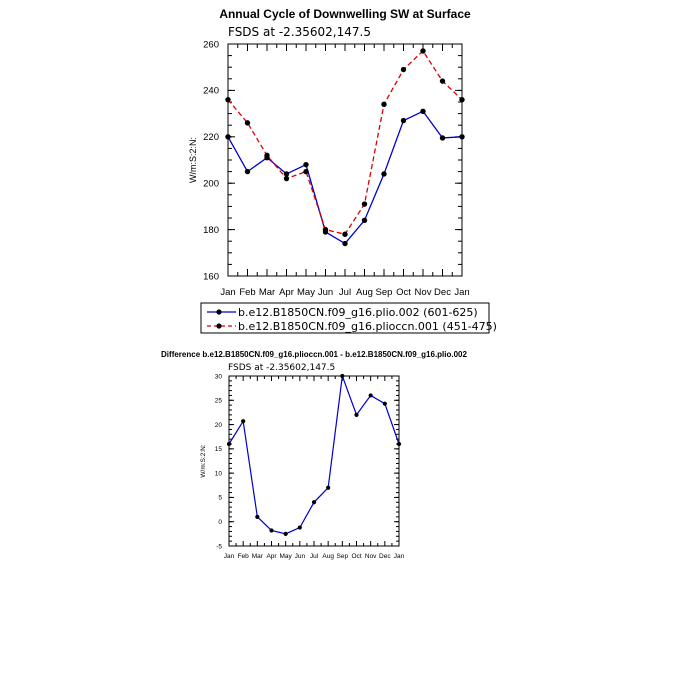  What do you see at coordinates (211, 230) in the screenshot?
I see `y-tick-label: 180` at bounding box center [211, 230].